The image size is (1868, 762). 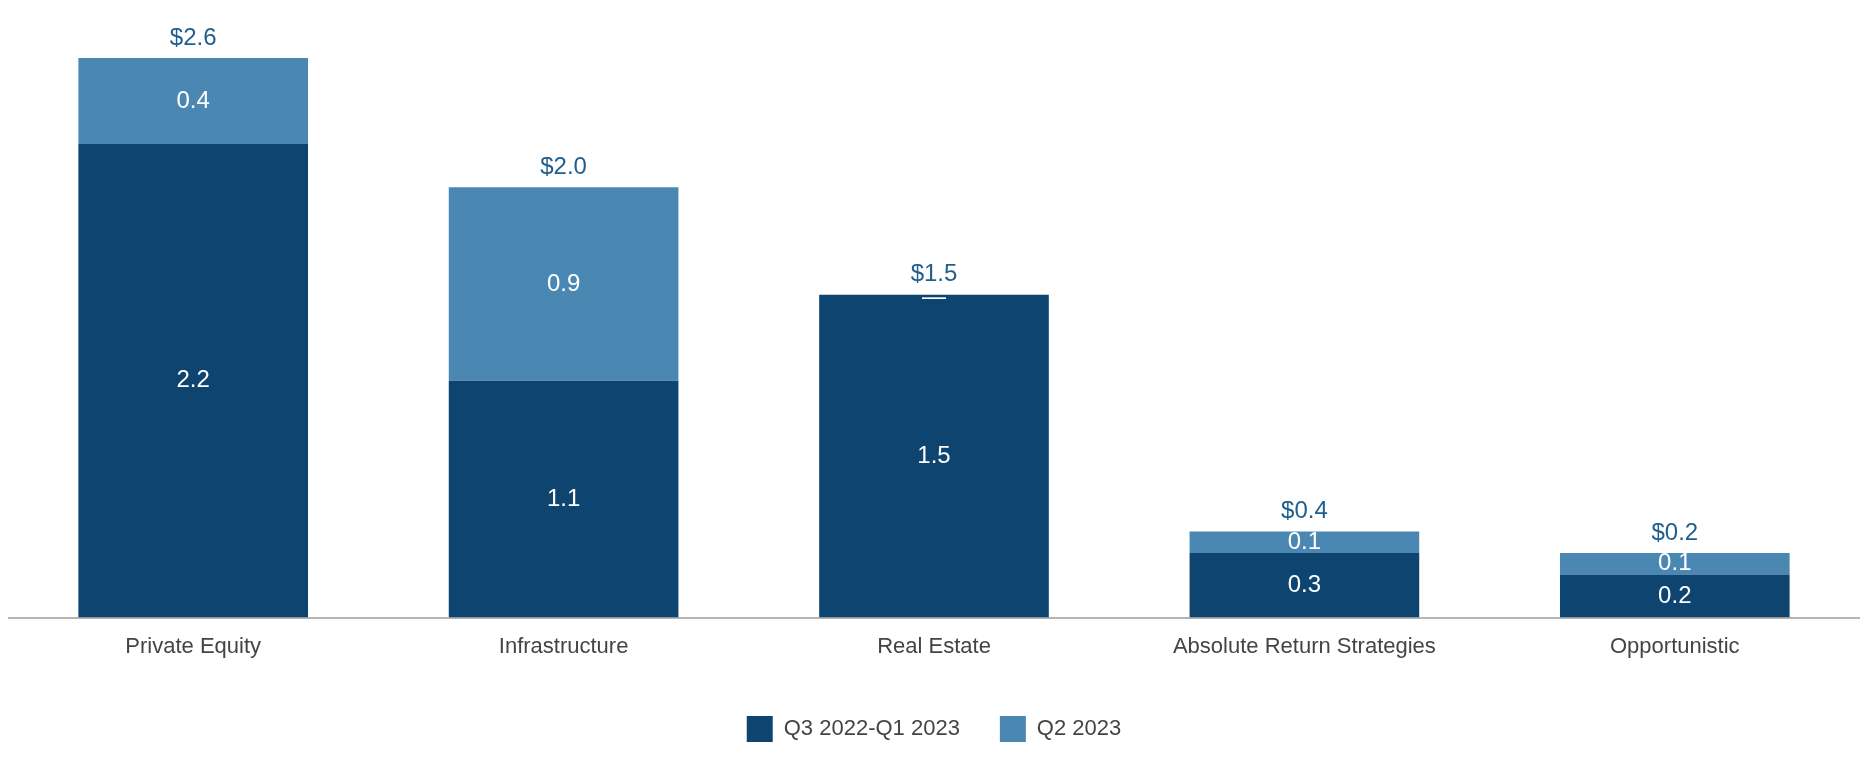 What do you see at coordinates (1674, 645) in the screenshot?
I see `x-tick-label: Opportunistic` at bounding box center [1674, 645].